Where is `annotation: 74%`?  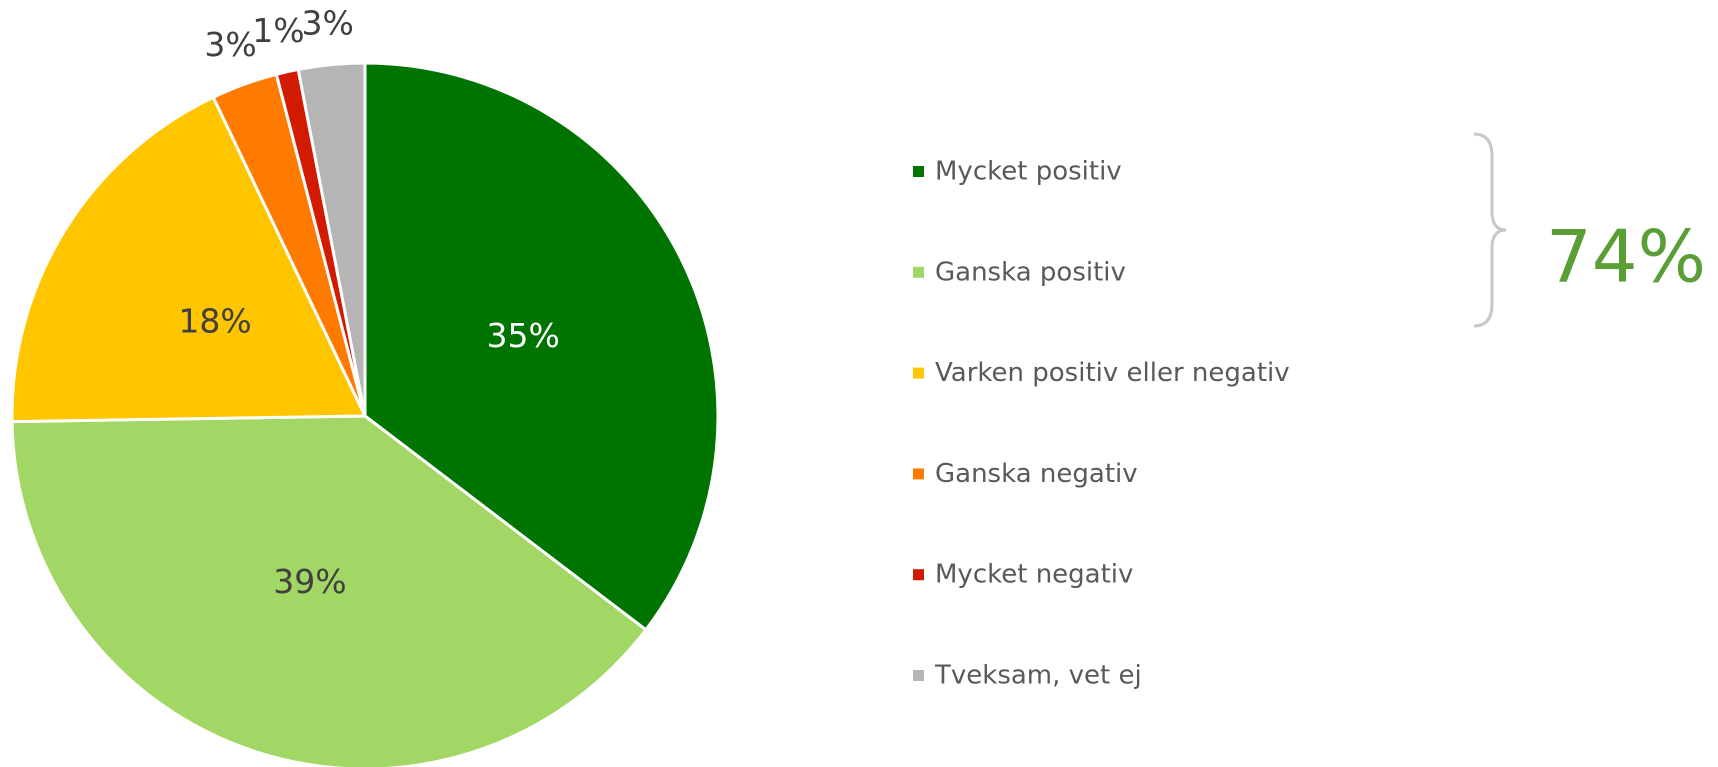
annotation: 74% is located at coordinates (1626, 257).